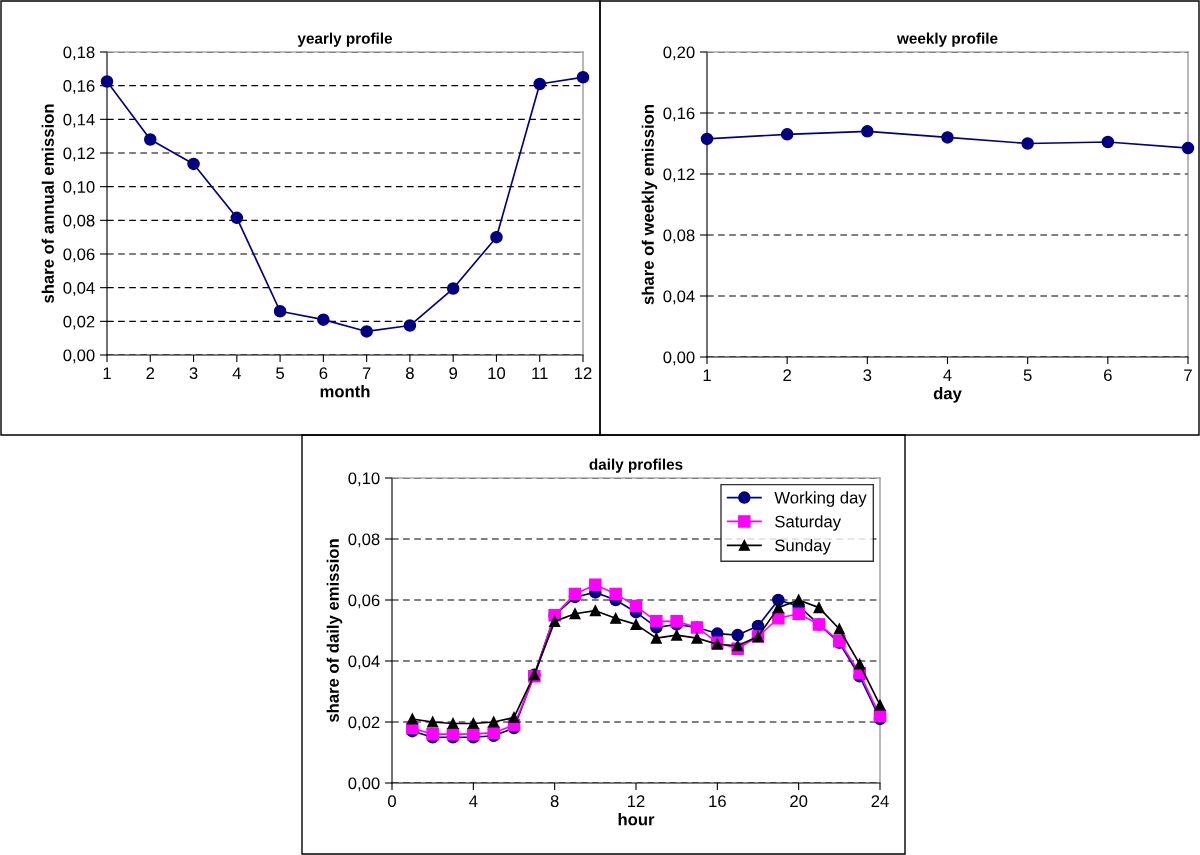  What do you see at coordinates (880, 801) in the screenshot?
I see `x-tick-label: 24` at bounding box center [880, 801].